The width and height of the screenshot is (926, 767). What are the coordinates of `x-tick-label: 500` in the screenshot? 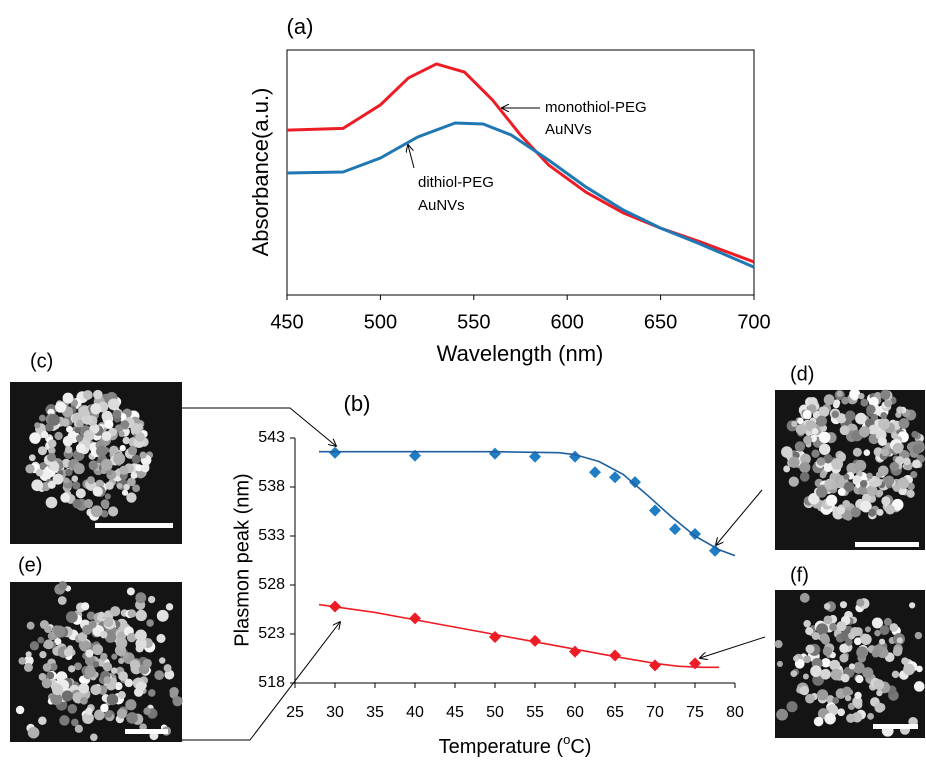 It's located at (380, 322).